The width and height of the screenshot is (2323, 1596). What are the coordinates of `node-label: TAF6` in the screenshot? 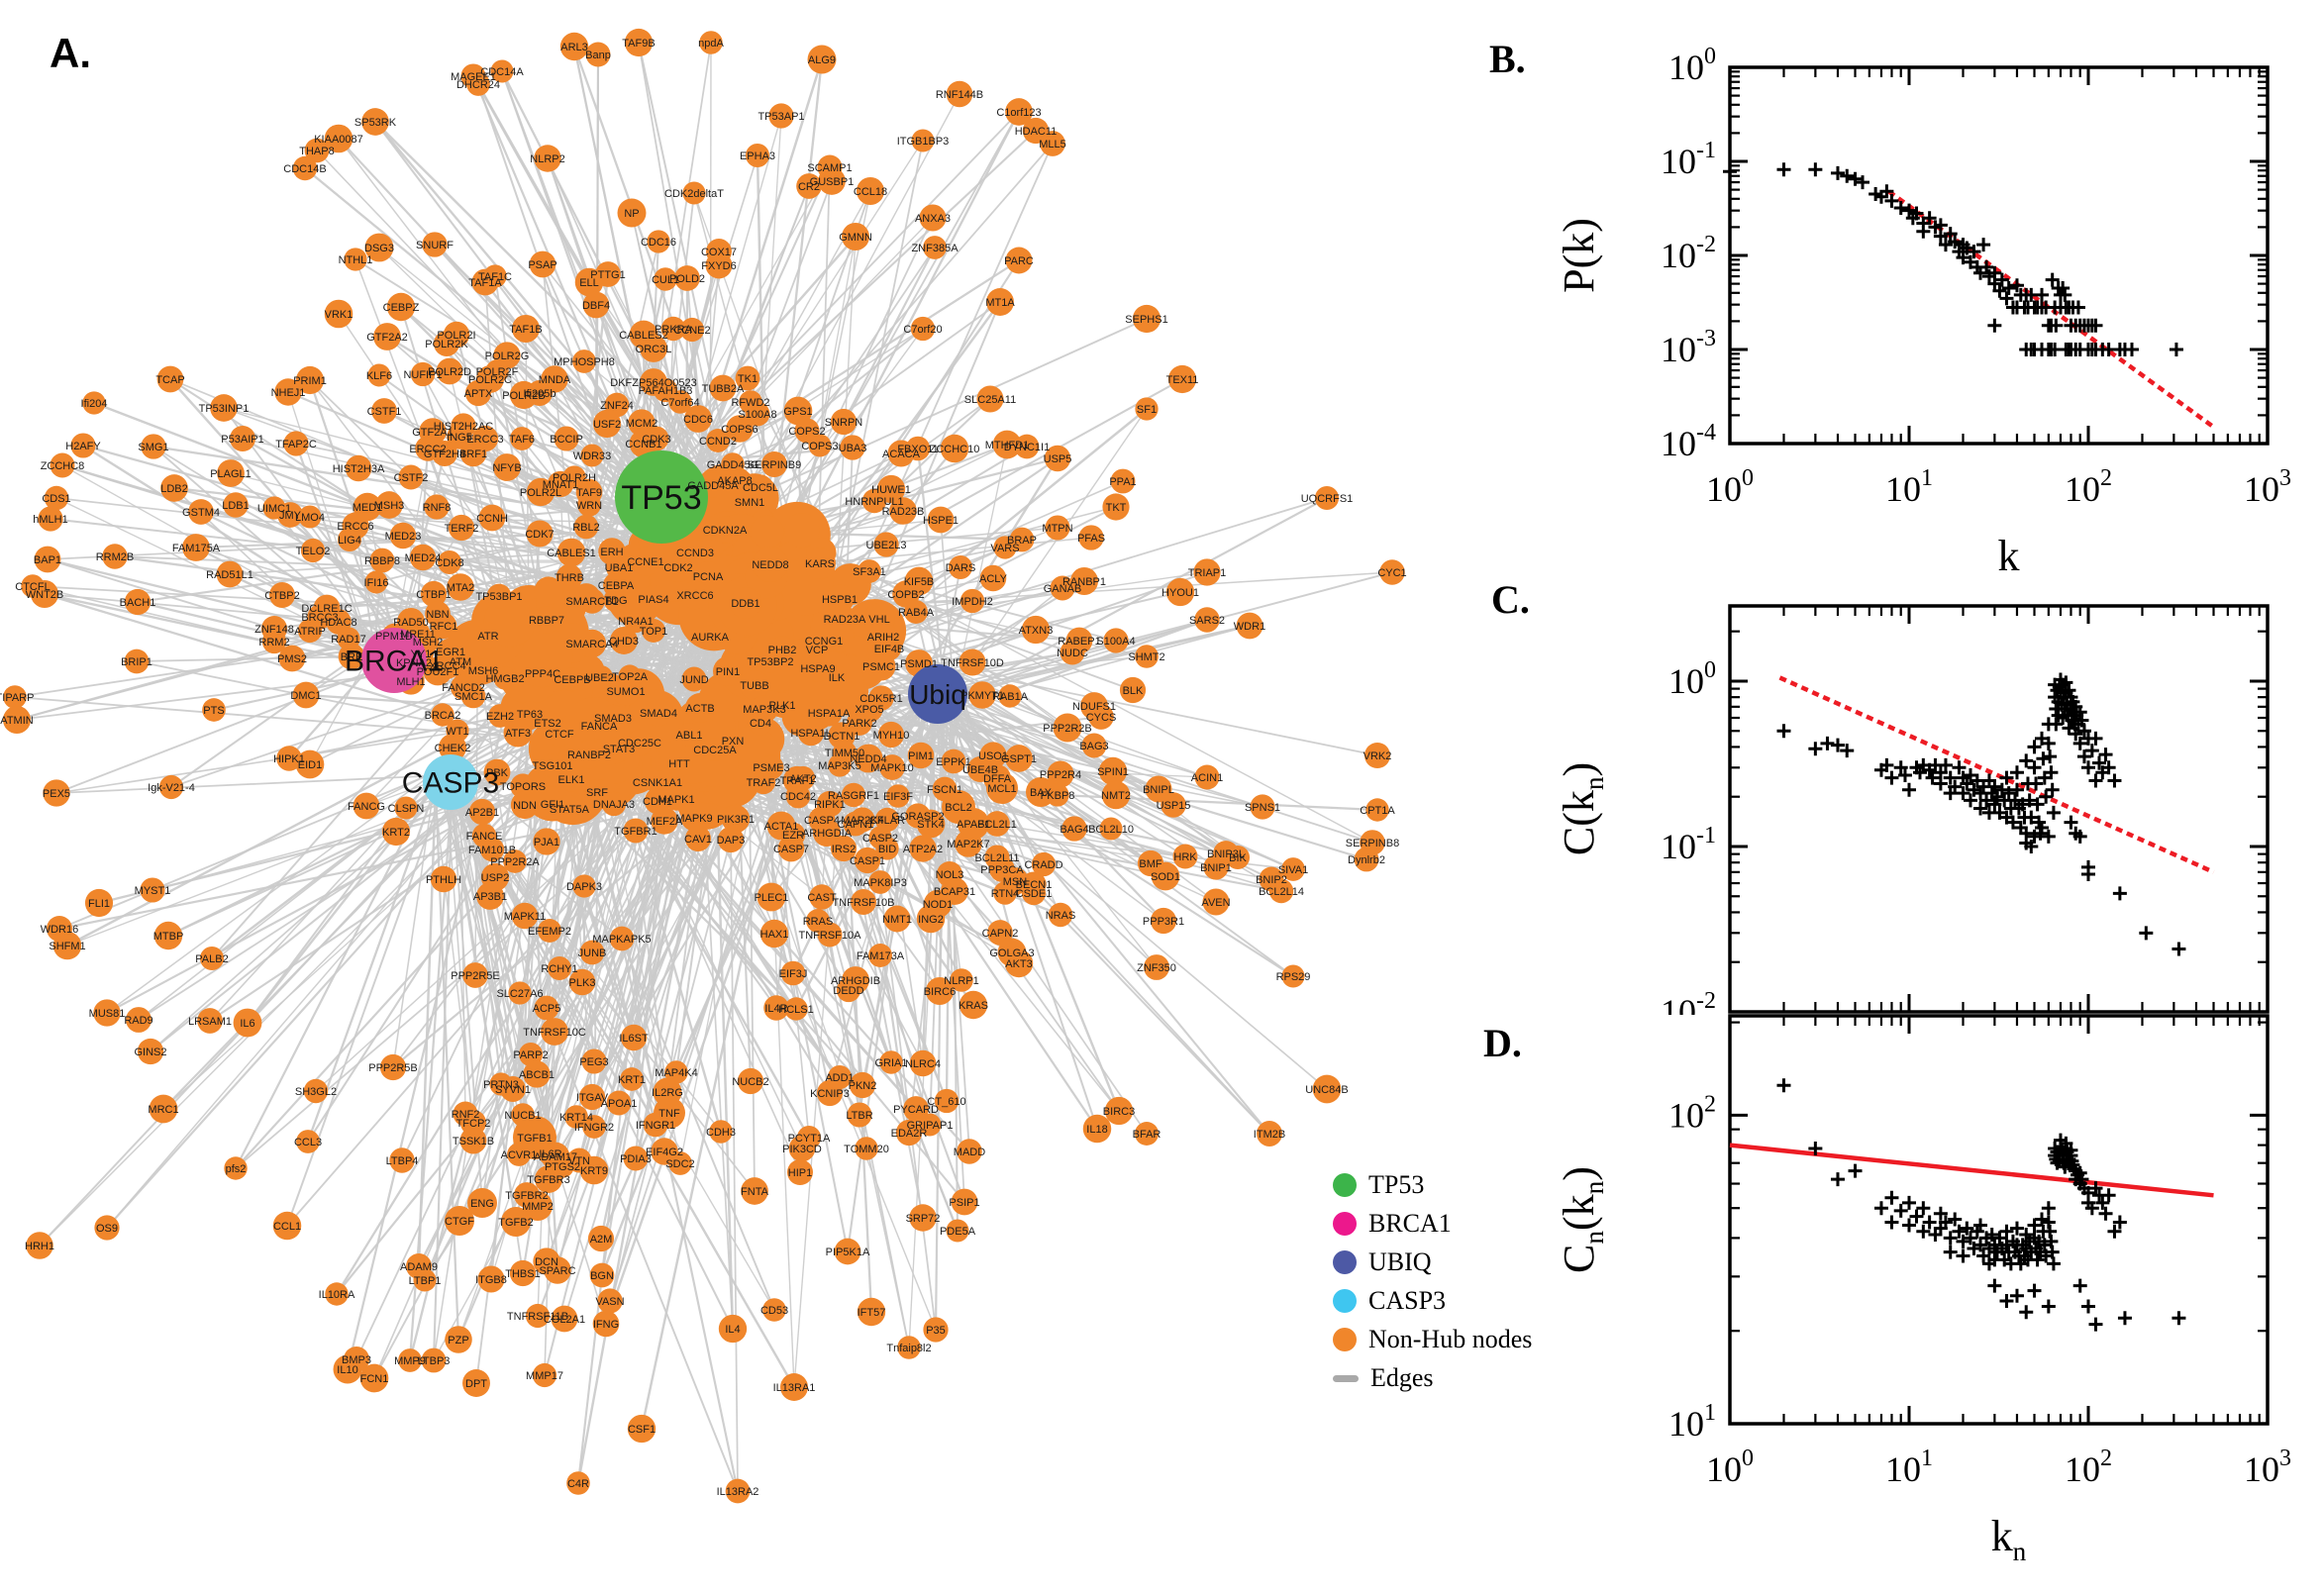 It's located at (522, 440).